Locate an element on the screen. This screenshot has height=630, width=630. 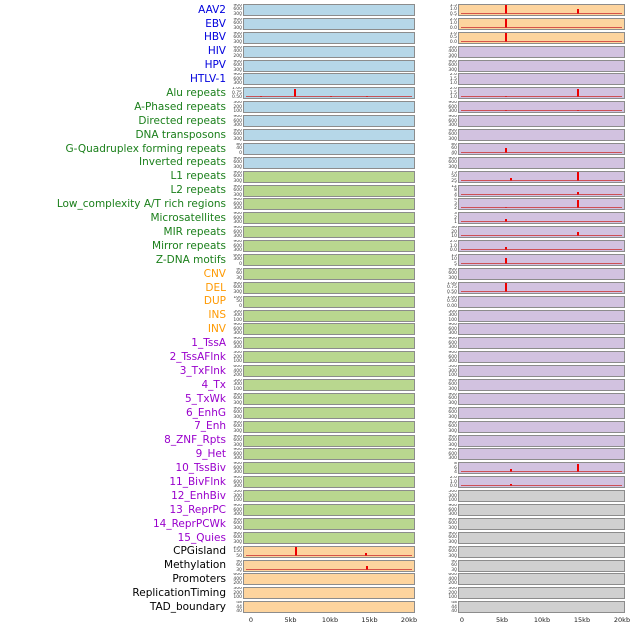
track-row: 4_Tx5003001009006003000 is located at coordinates (315, 385).